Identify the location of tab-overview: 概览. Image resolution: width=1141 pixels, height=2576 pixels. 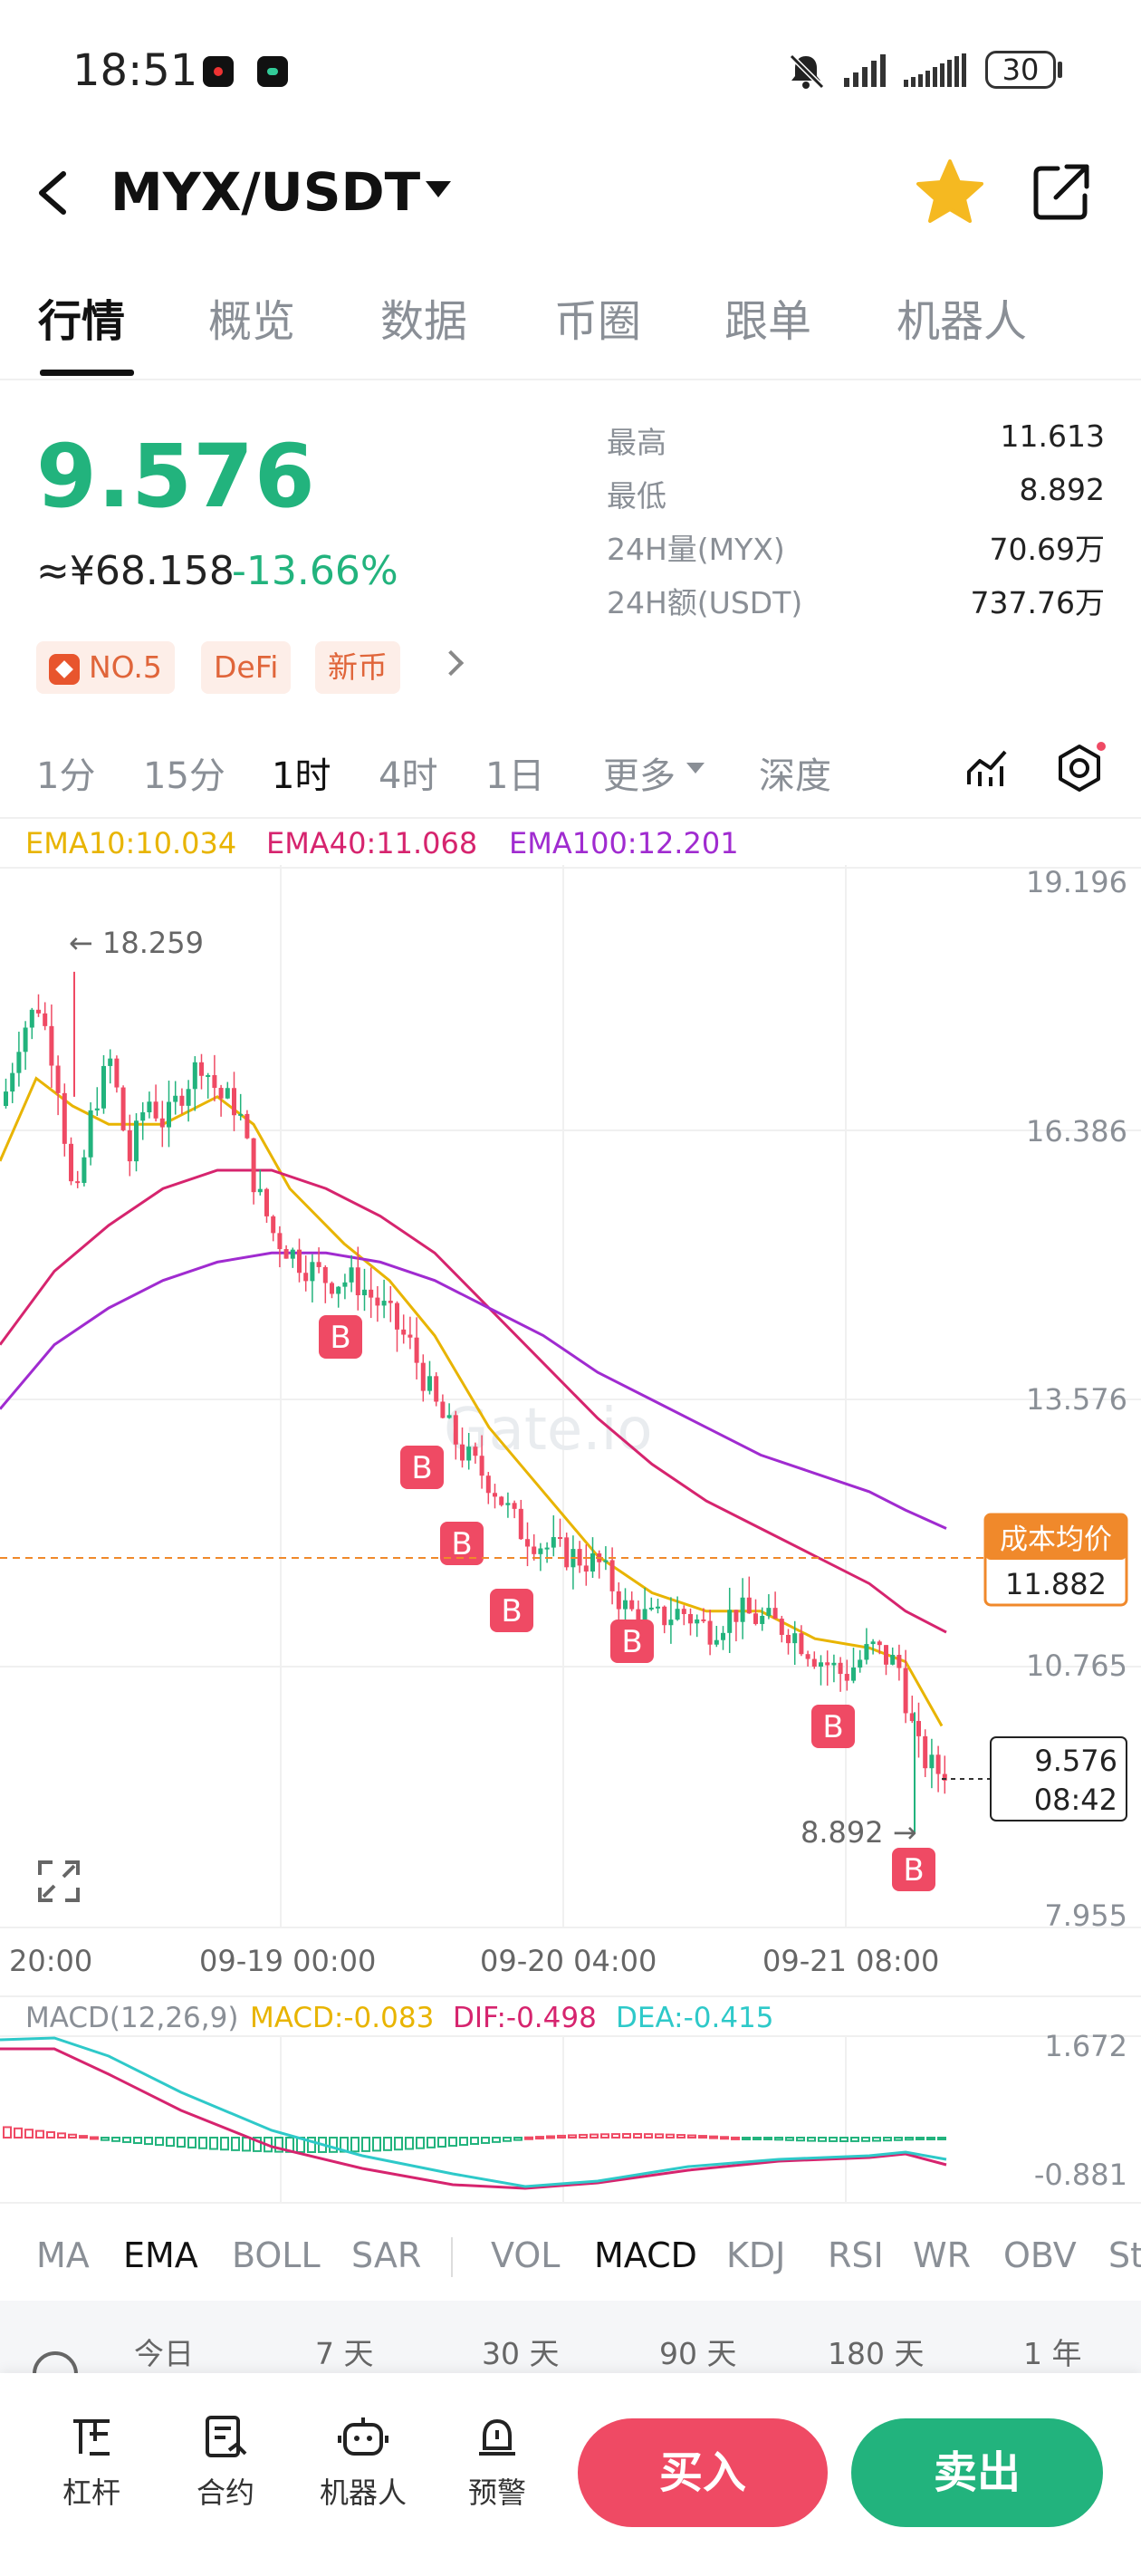
(252, 321).